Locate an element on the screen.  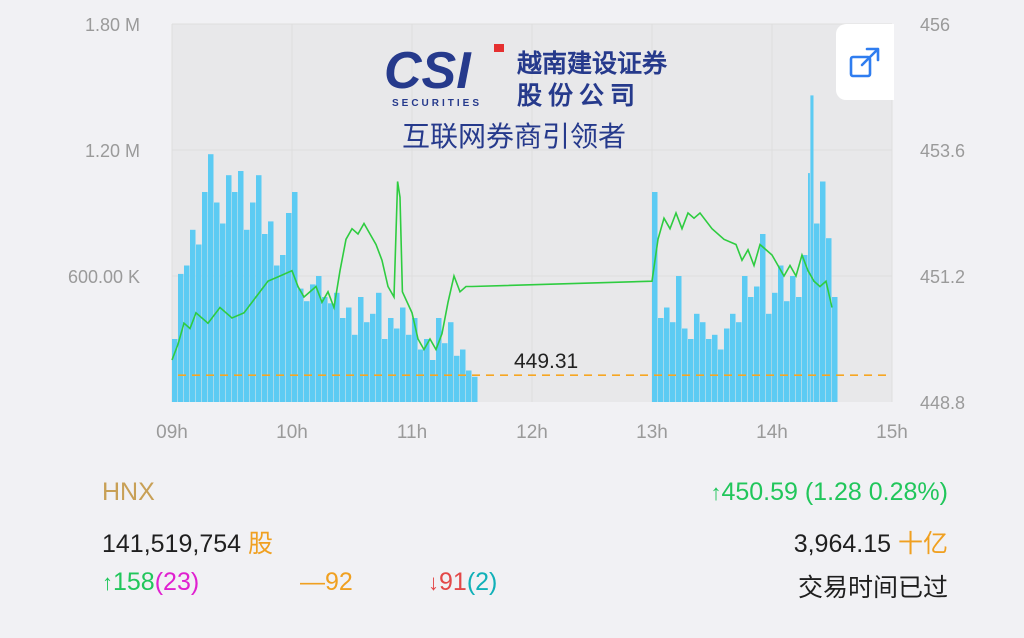
flat-dash-icon: — is located at coordinates (312, 582).